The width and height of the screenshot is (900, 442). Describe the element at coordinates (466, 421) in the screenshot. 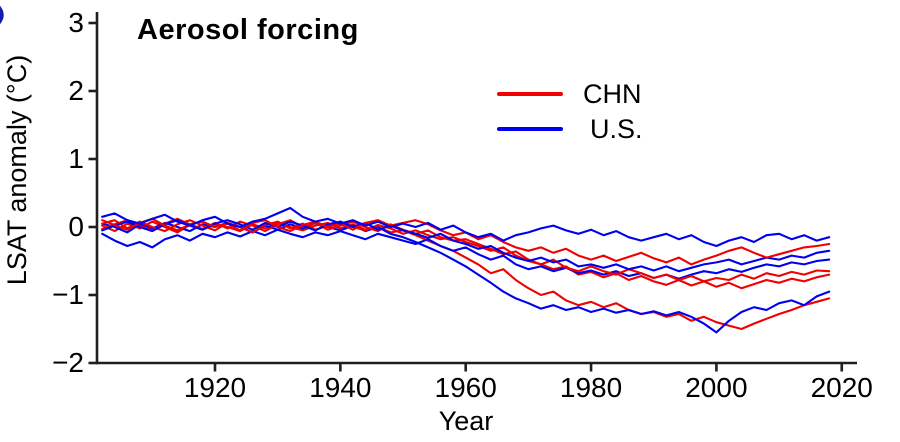

I see `x-axis-label: Year` at that location.